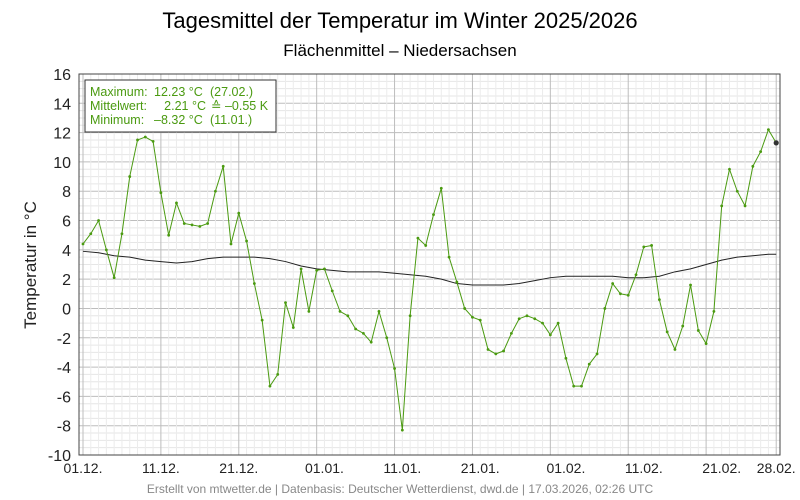 This screenshot has width=800, height=500. What do you see at coordinates (66, 251) in the screenshot?
I see `y-tick-label: 4` at bounding box center [66, 251].